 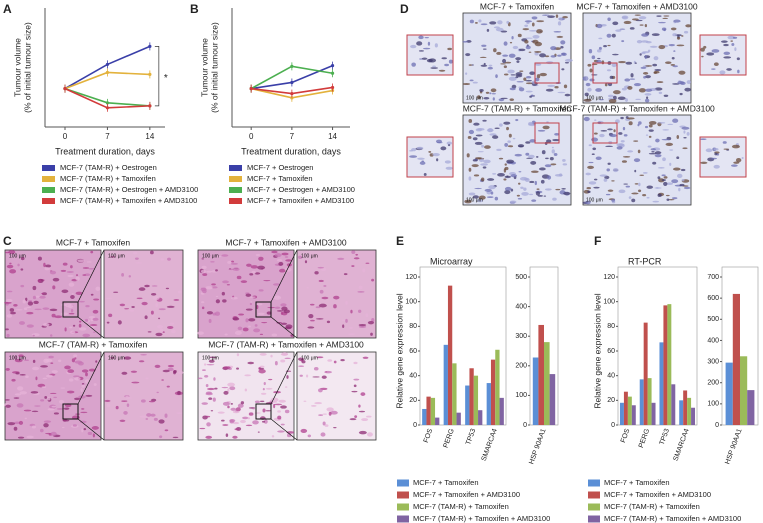 What do you see at coordinates (17, 256) in the screenshot?
I see `scale-bar: 100 μm` at bounding box center [17, 256].